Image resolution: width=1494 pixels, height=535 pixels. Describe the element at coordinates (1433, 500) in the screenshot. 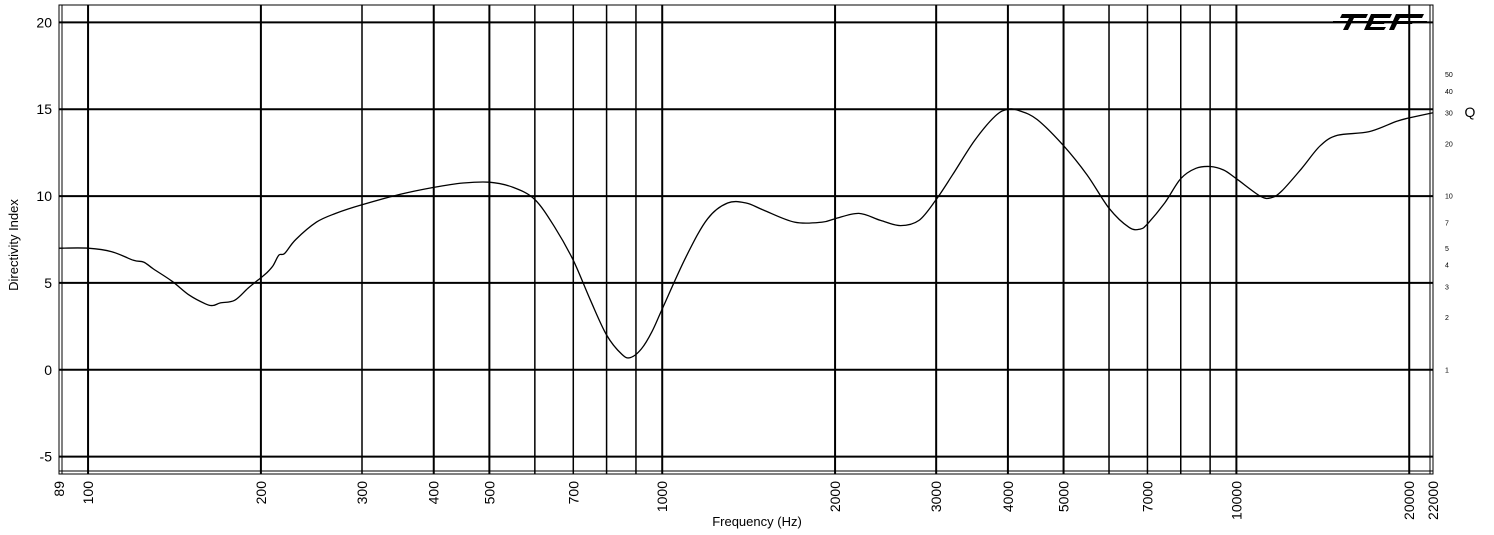

I see `x-tick-label: 22000` at that location.